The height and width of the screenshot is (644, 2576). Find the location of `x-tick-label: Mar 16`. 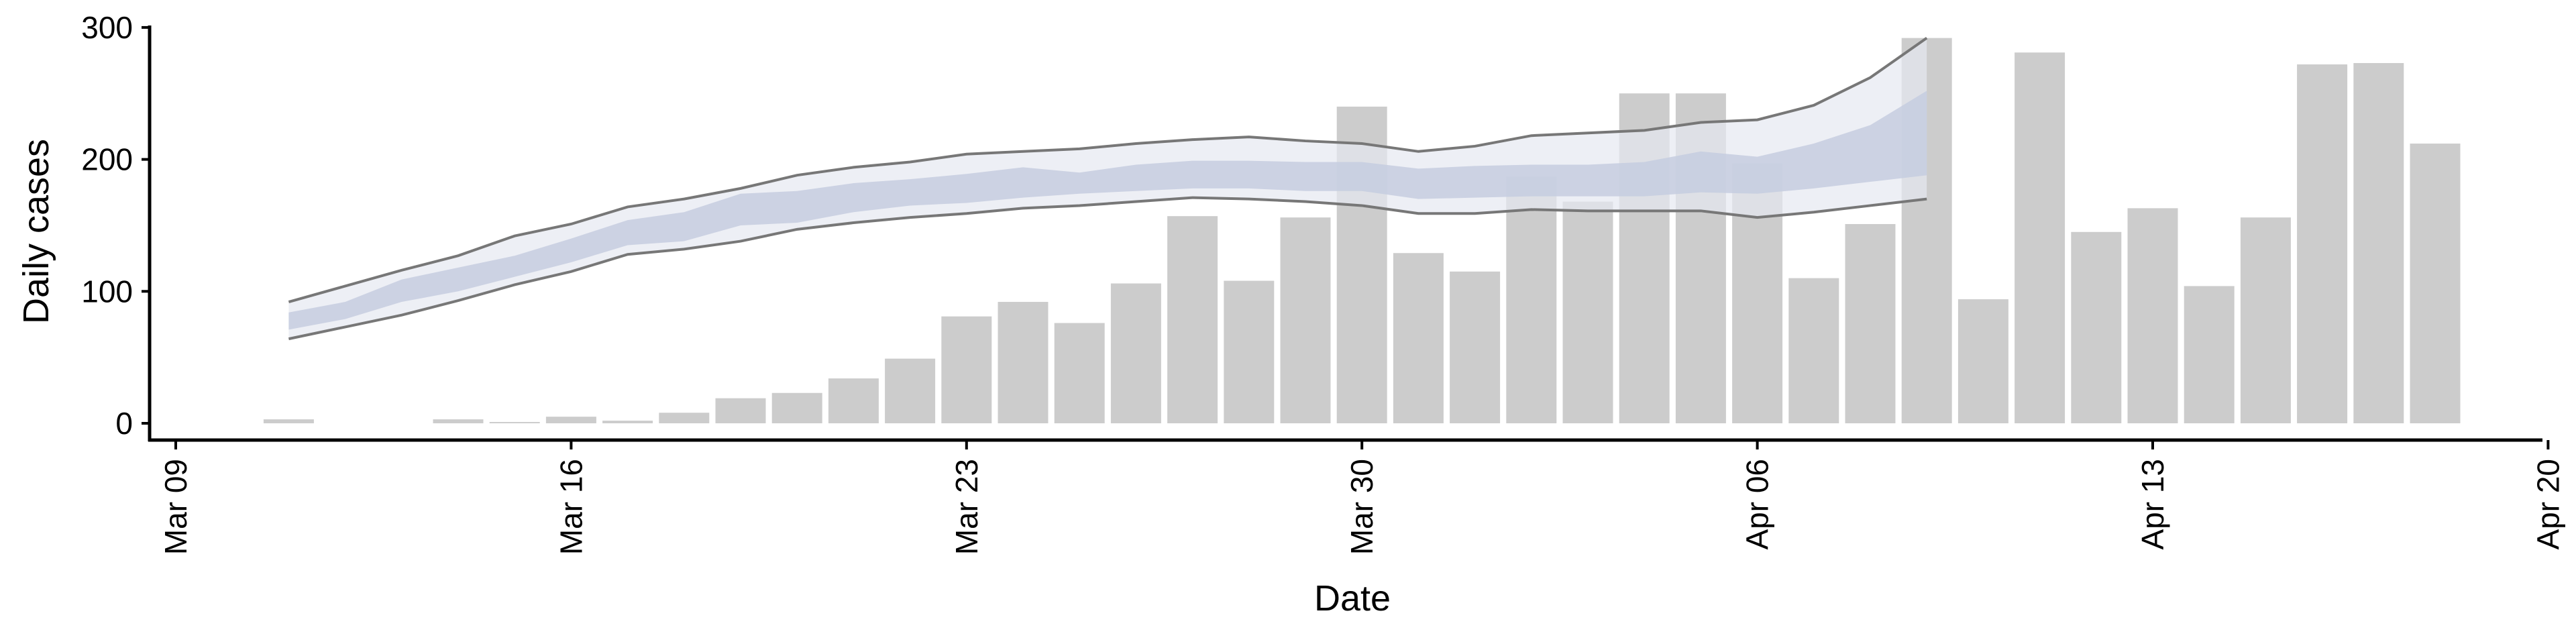

x-tick-label: Mar 16 is located at coordinates (570, 507).